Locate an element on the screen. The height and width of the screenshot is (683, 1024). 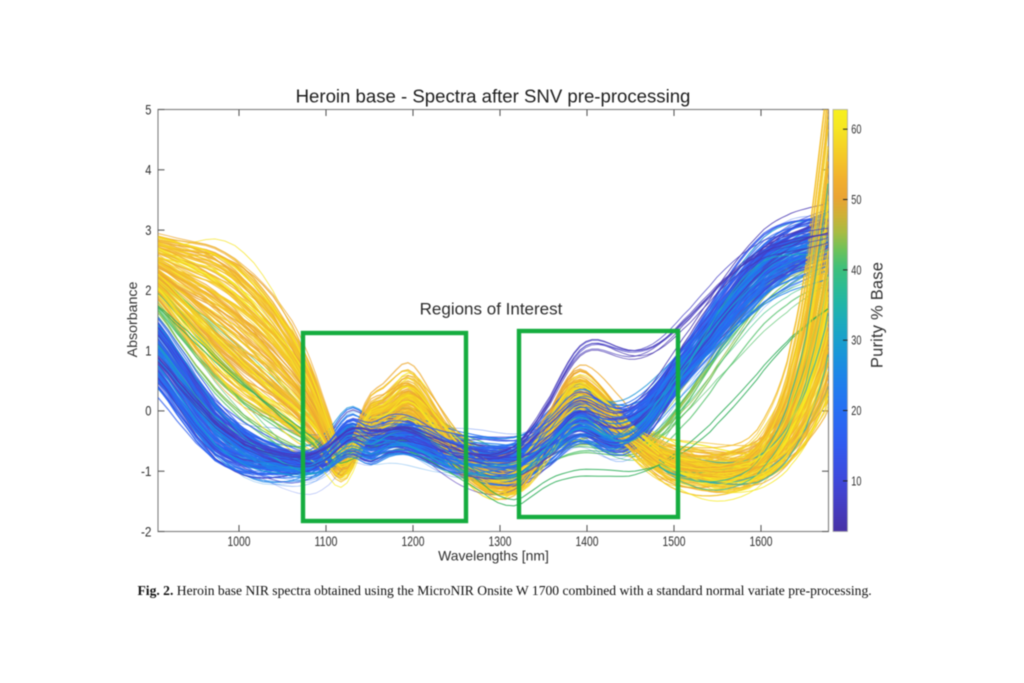
svg-text: 4 is located at coordinates (148, 170).